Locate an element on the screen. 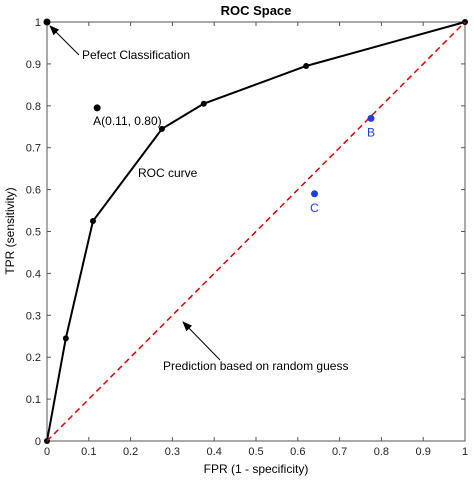 The image size is (474, 482). y-tick-label: 0.5 is located at coordinates (33, 233).